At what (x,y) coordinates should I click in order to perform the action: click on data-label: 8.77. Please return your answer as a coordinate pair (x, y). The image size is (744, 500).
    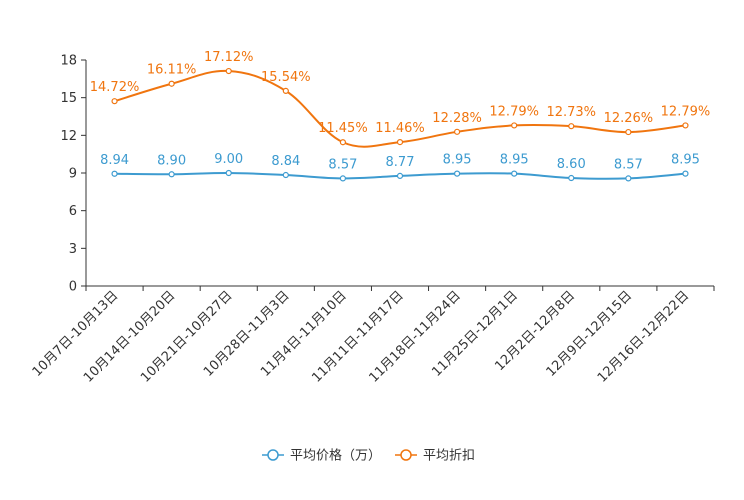
    Looking at the image, I should click on (400, 162).